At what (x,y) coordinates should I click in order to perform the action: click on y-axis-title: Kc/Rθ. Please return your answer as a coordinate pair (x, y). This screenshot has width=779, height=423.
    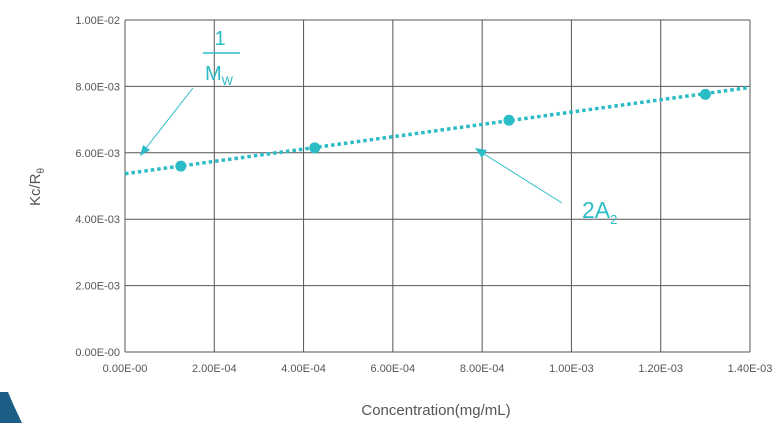
    Looking at the image, I should click on (37, 187).